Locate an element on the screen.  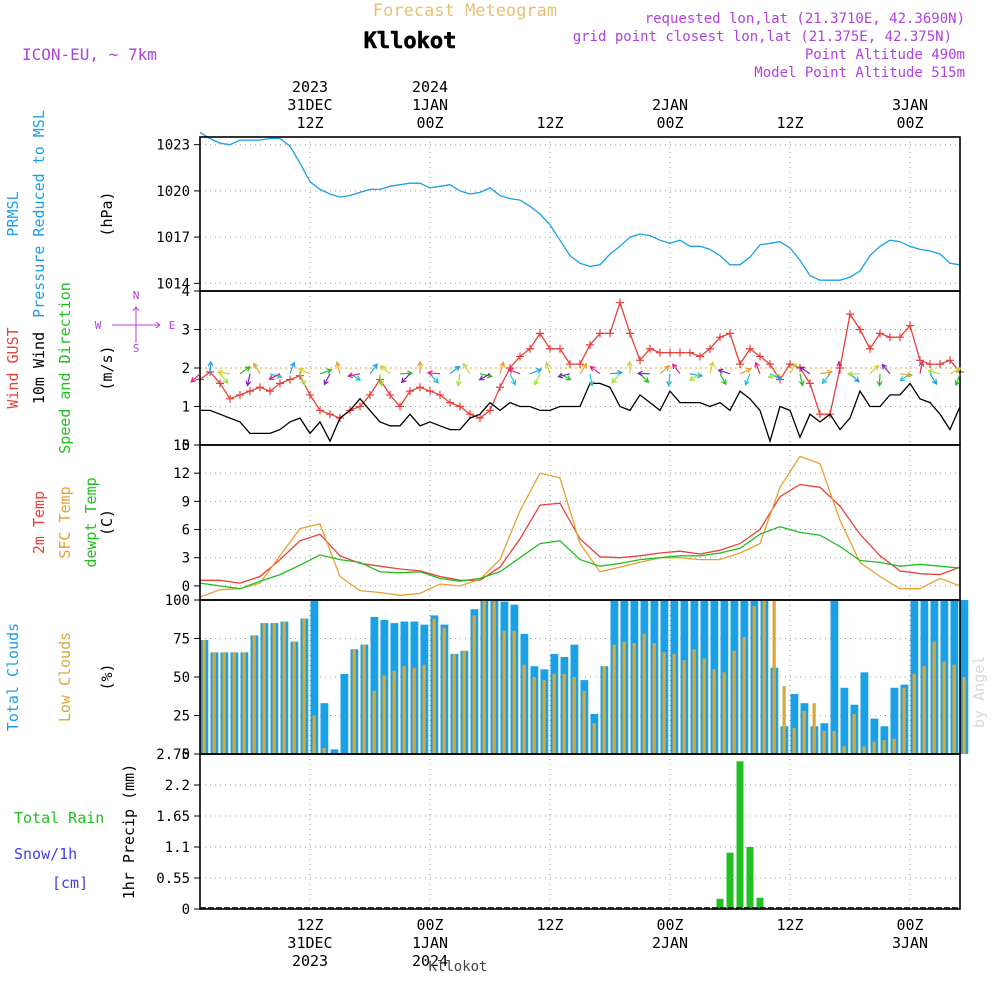
panel-1: 0 1 2 3 4 is located at coordinates (573, 369).